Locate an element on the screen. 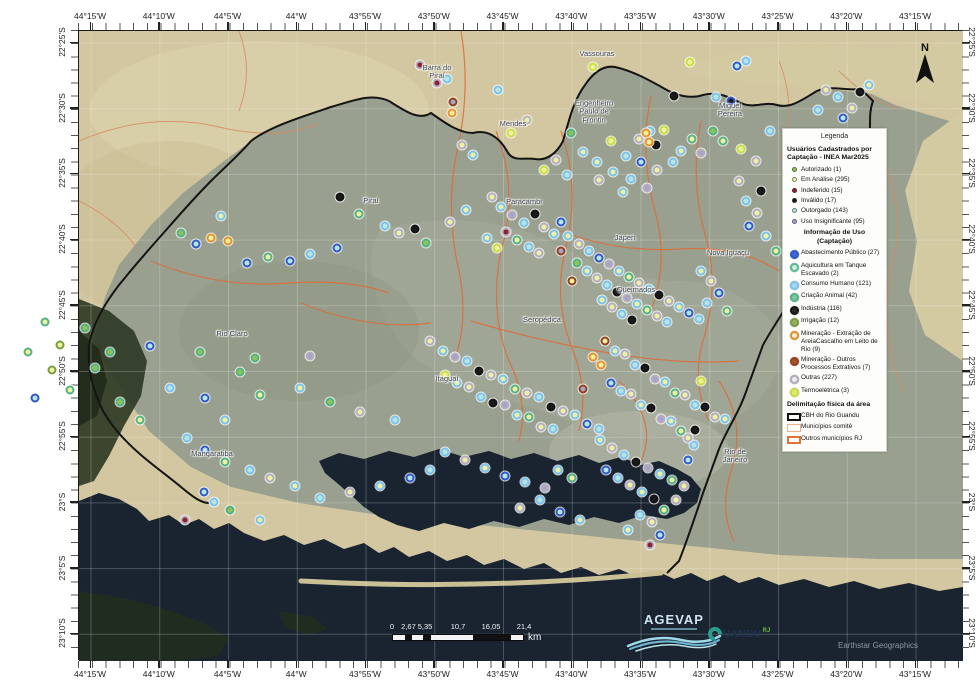 The image size is (980, 693). legend-swatch is located at coordinates (794, 179).